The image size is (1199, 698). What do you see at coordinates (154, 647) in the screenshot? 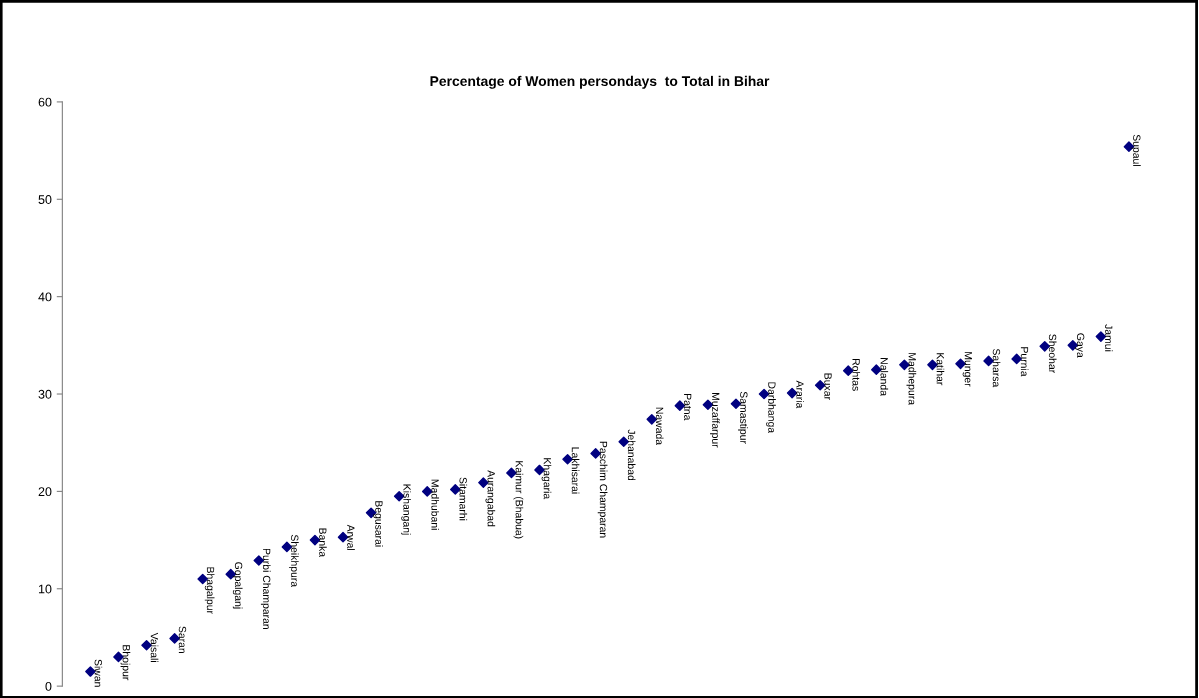
I see `x-tick-label: Vaisali` at bounding box center [154, 647].